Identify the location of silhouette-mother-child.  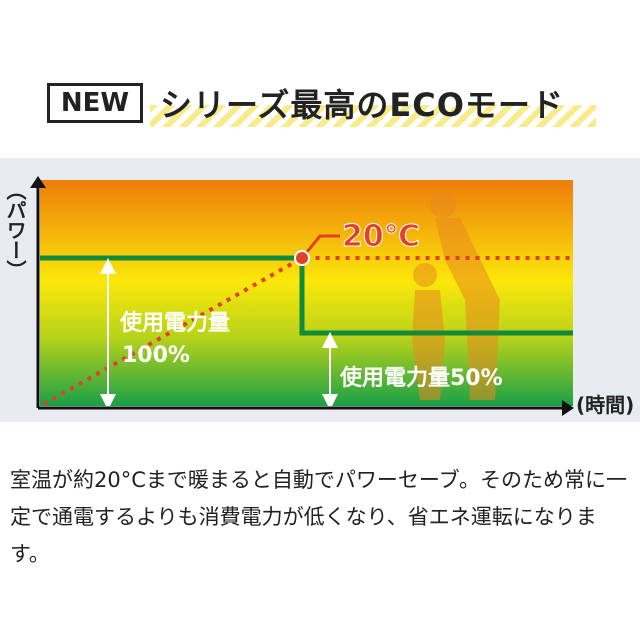
(456, 296).